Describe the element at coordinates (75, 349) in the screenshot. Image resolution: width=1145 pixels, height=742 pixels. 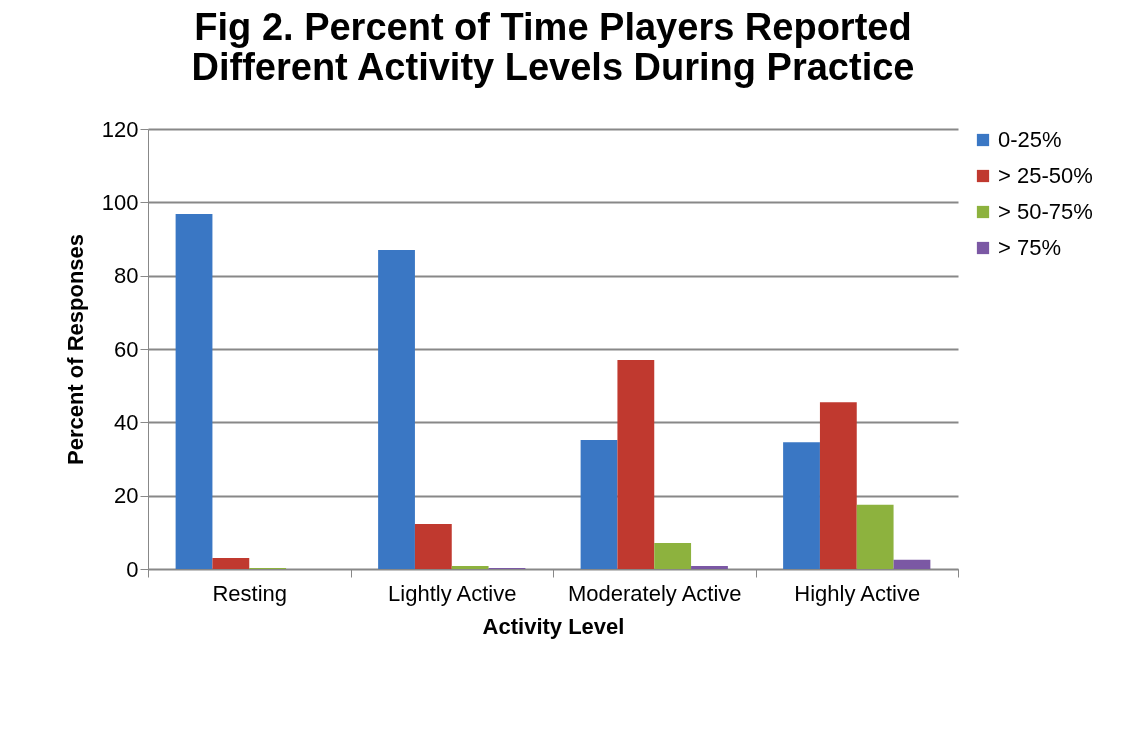
I see `y-axis-title: Percent of Responses` at that location.